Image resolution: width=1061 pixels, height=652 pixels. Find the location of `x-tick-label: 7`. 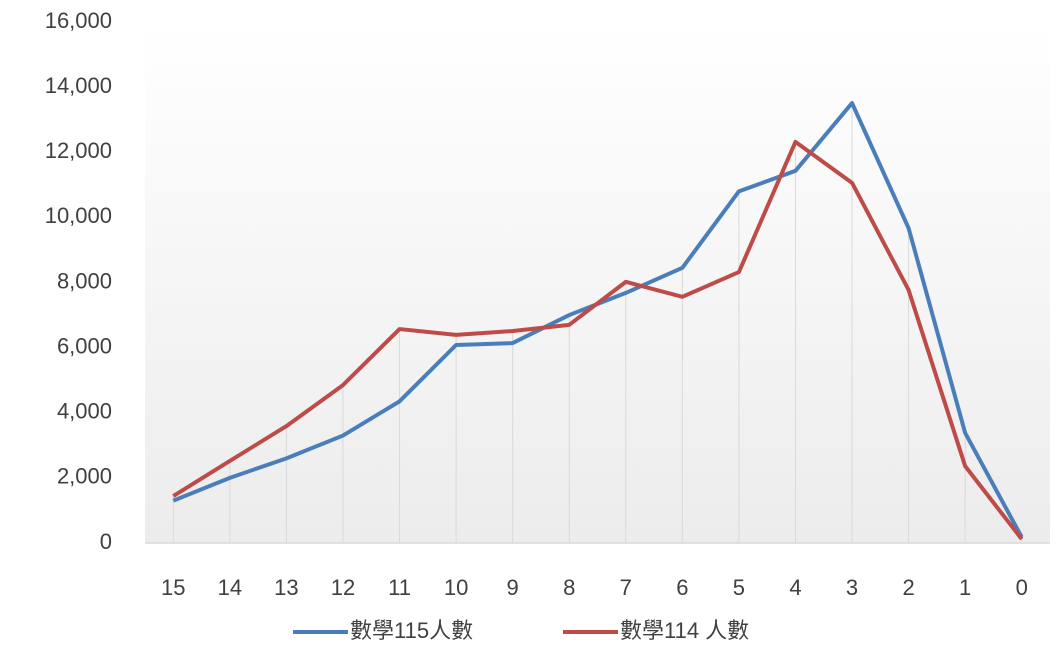

x-tick-label: 7 is located at coordinates (626, 587).